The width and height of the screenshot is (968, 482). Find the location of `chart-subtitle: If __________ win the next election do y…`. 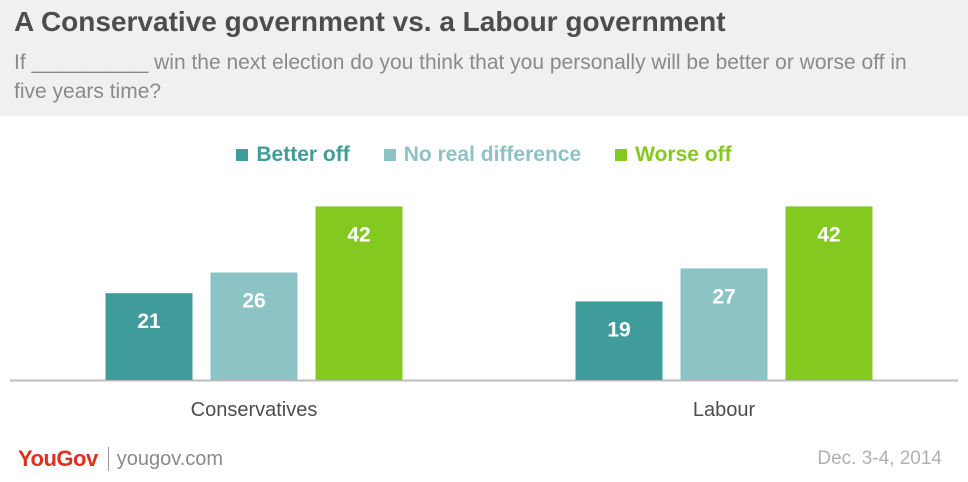

chart-subtitle: If __________ win the next election do y… is located at coordinates (460, 77).